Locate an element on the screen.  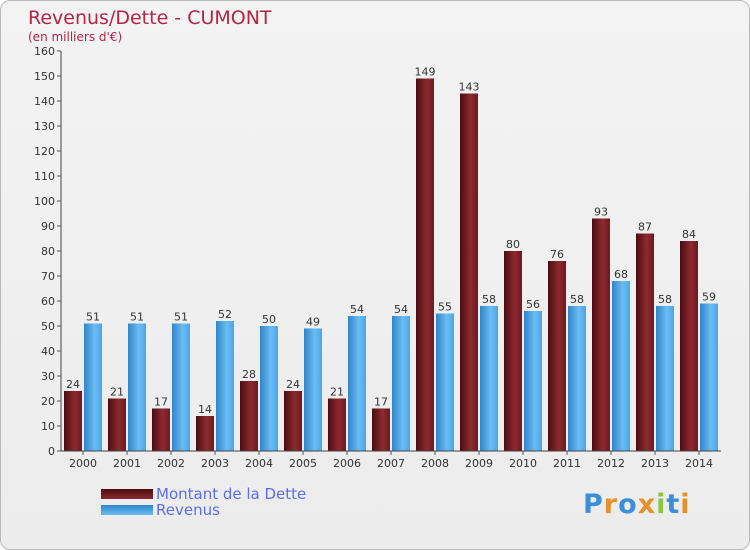
y-tick-label: 20 is located at coordinates (48, 401).